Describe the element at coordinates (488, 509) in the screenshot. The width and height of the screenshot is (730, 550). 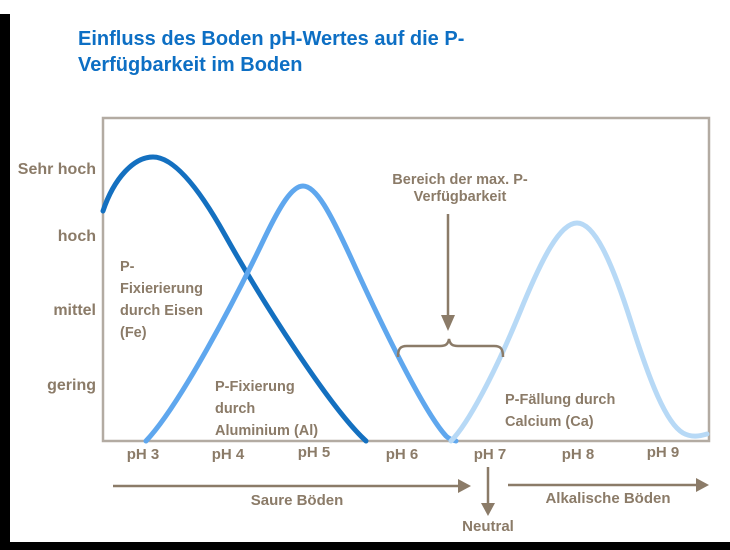
I see `neutral-arrowhead-icon` at that location.